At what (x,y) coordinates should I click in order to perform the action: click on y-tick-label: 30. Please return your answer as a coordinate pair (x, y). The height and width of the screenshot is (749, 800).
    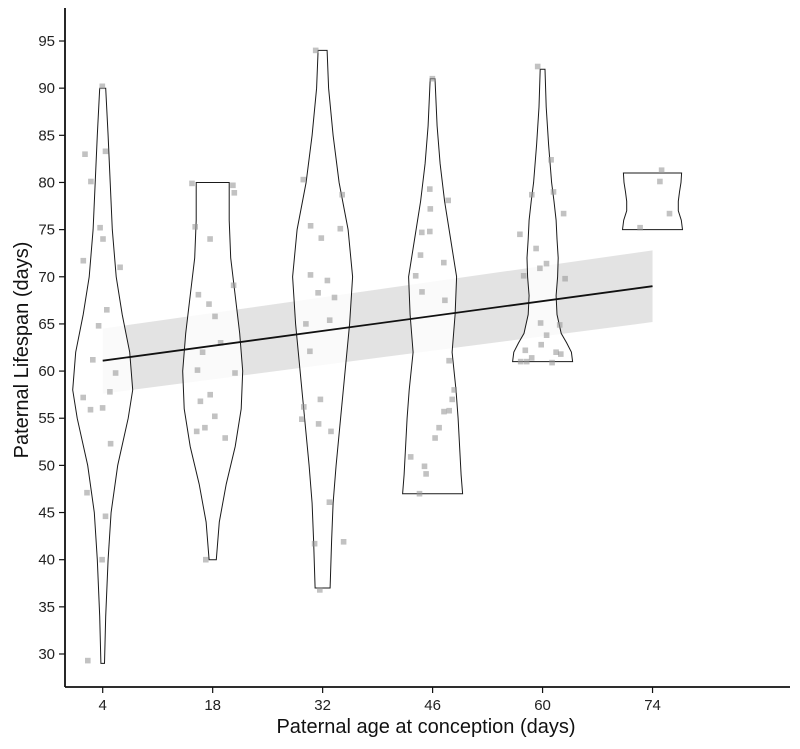
    Looking at the image, I should click on (46, 654).